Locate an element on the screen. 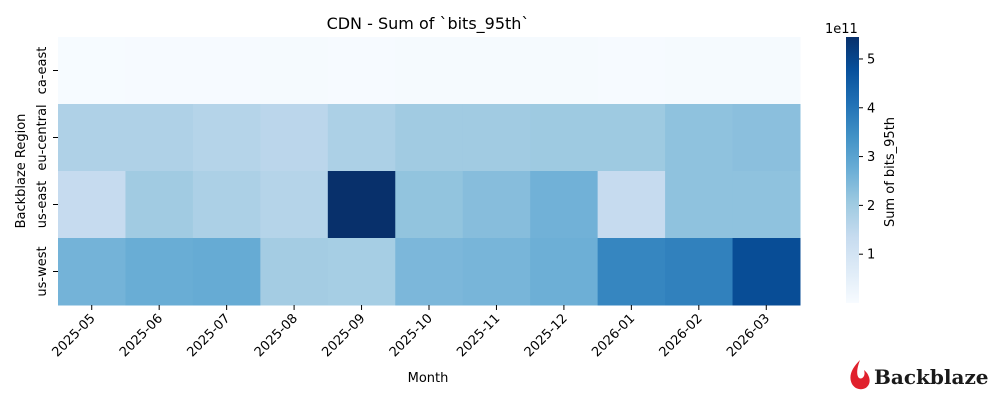 The height and width of the screenshot is (400, 1000). colorbar-tick-label: 4 is located at coordinates (871, 108).